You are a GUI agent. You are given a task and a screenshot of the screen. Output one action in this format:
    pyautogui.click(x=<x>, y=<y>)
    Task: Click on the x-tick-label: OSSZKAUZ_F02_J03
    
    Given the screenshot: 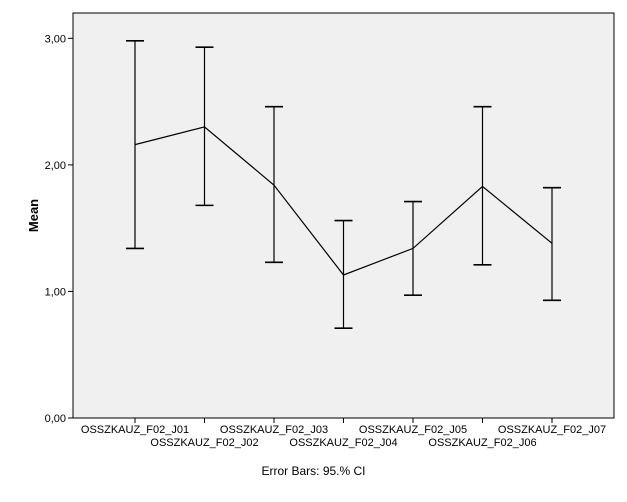 What is the action you would take?
    pyautogui.click(x=274, y=430)
    